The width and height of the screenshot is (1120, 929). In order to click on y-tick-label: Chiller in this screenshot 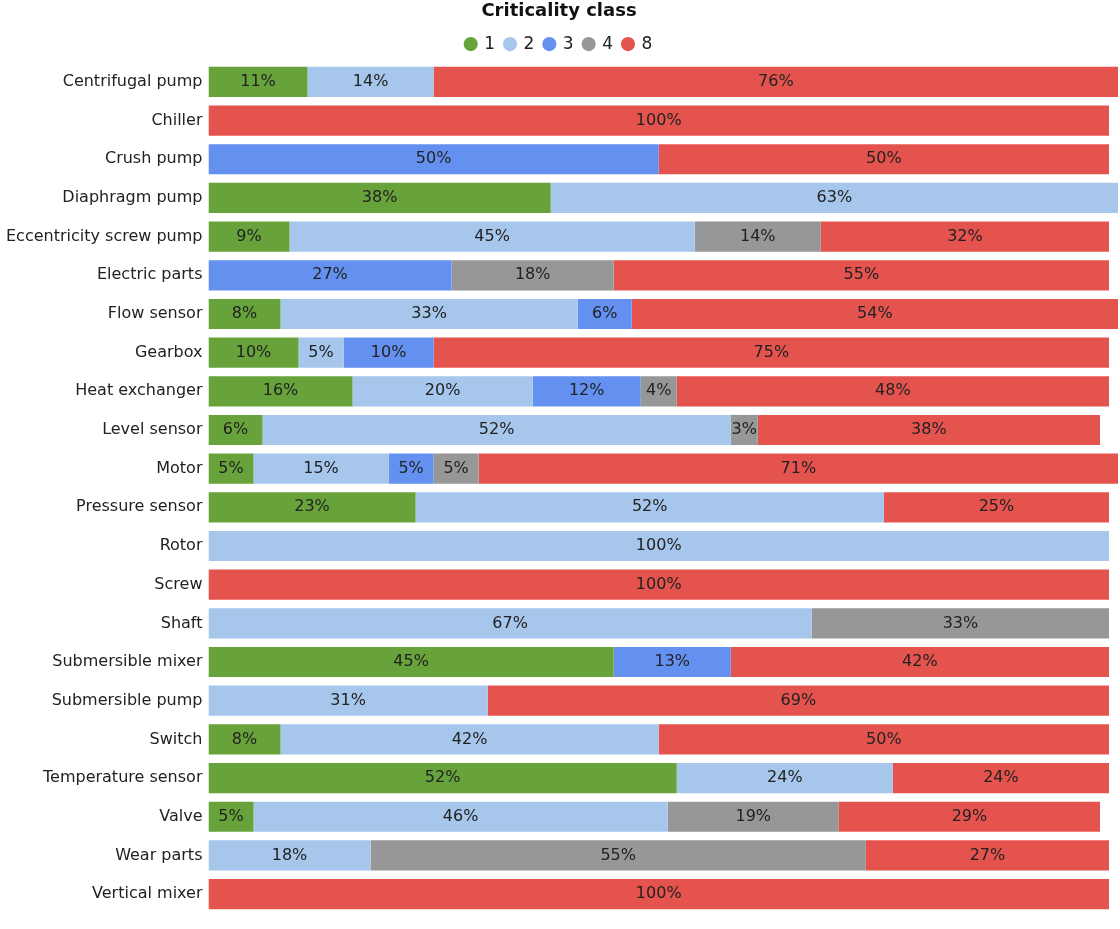, I will do `click(177, 119)`.